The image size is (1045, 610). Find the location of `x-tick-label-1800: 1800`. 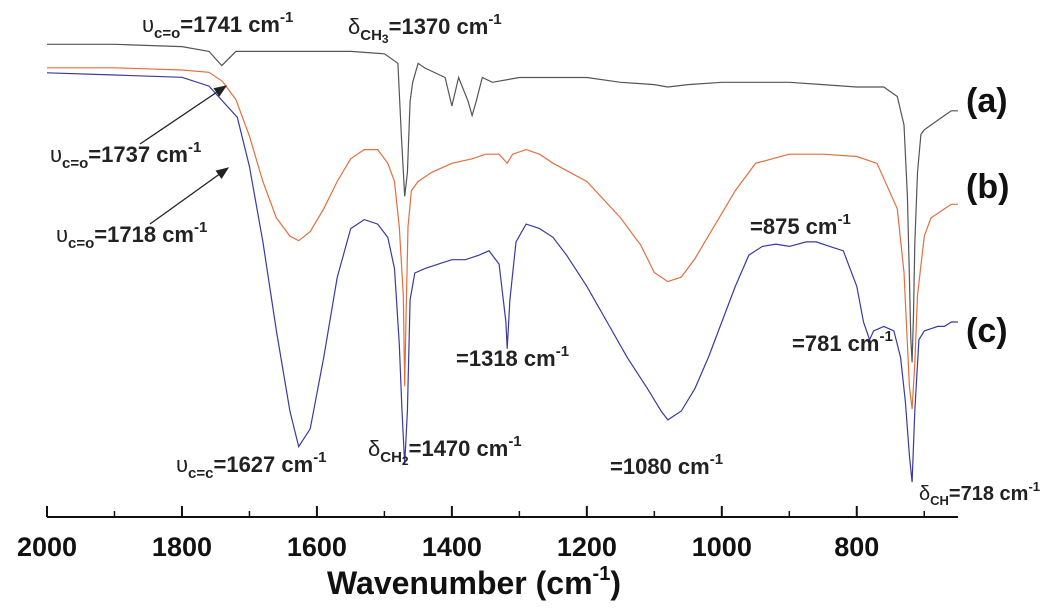

x-tick-label-1800: 1800 is located at coordinates (182, 547).